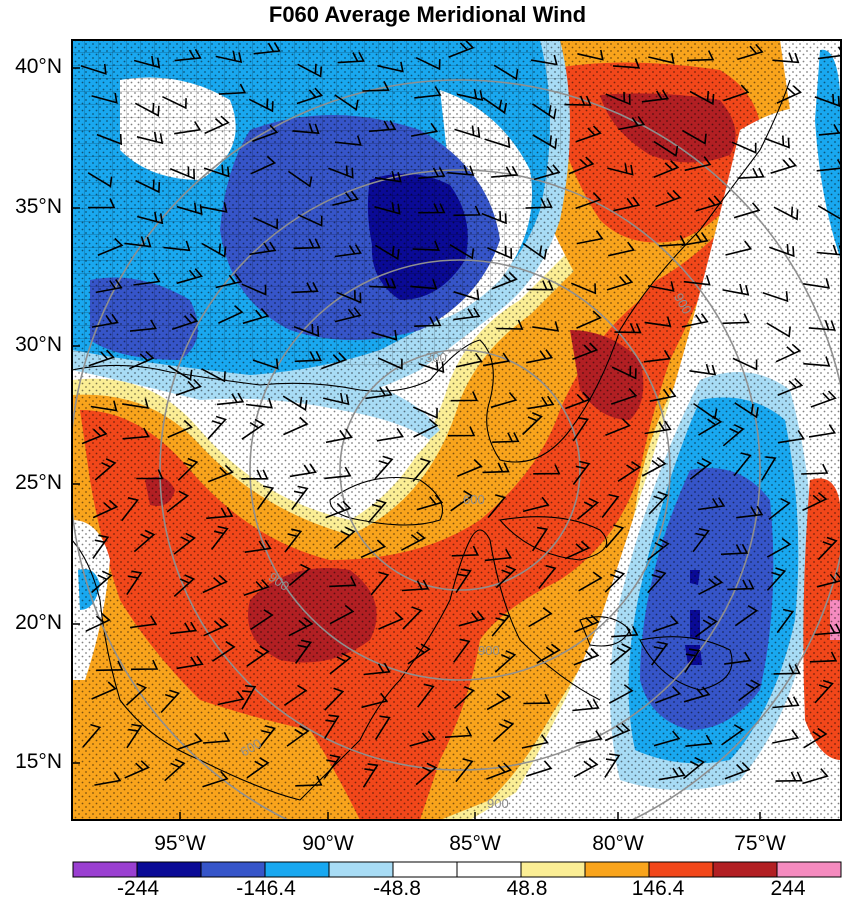 This screenshot has width=855, height=901. What do you see at coordinates (38, 206) in the screenshot?
I see `lat-label-35n: 35°N` at bounding box center [38, 206].